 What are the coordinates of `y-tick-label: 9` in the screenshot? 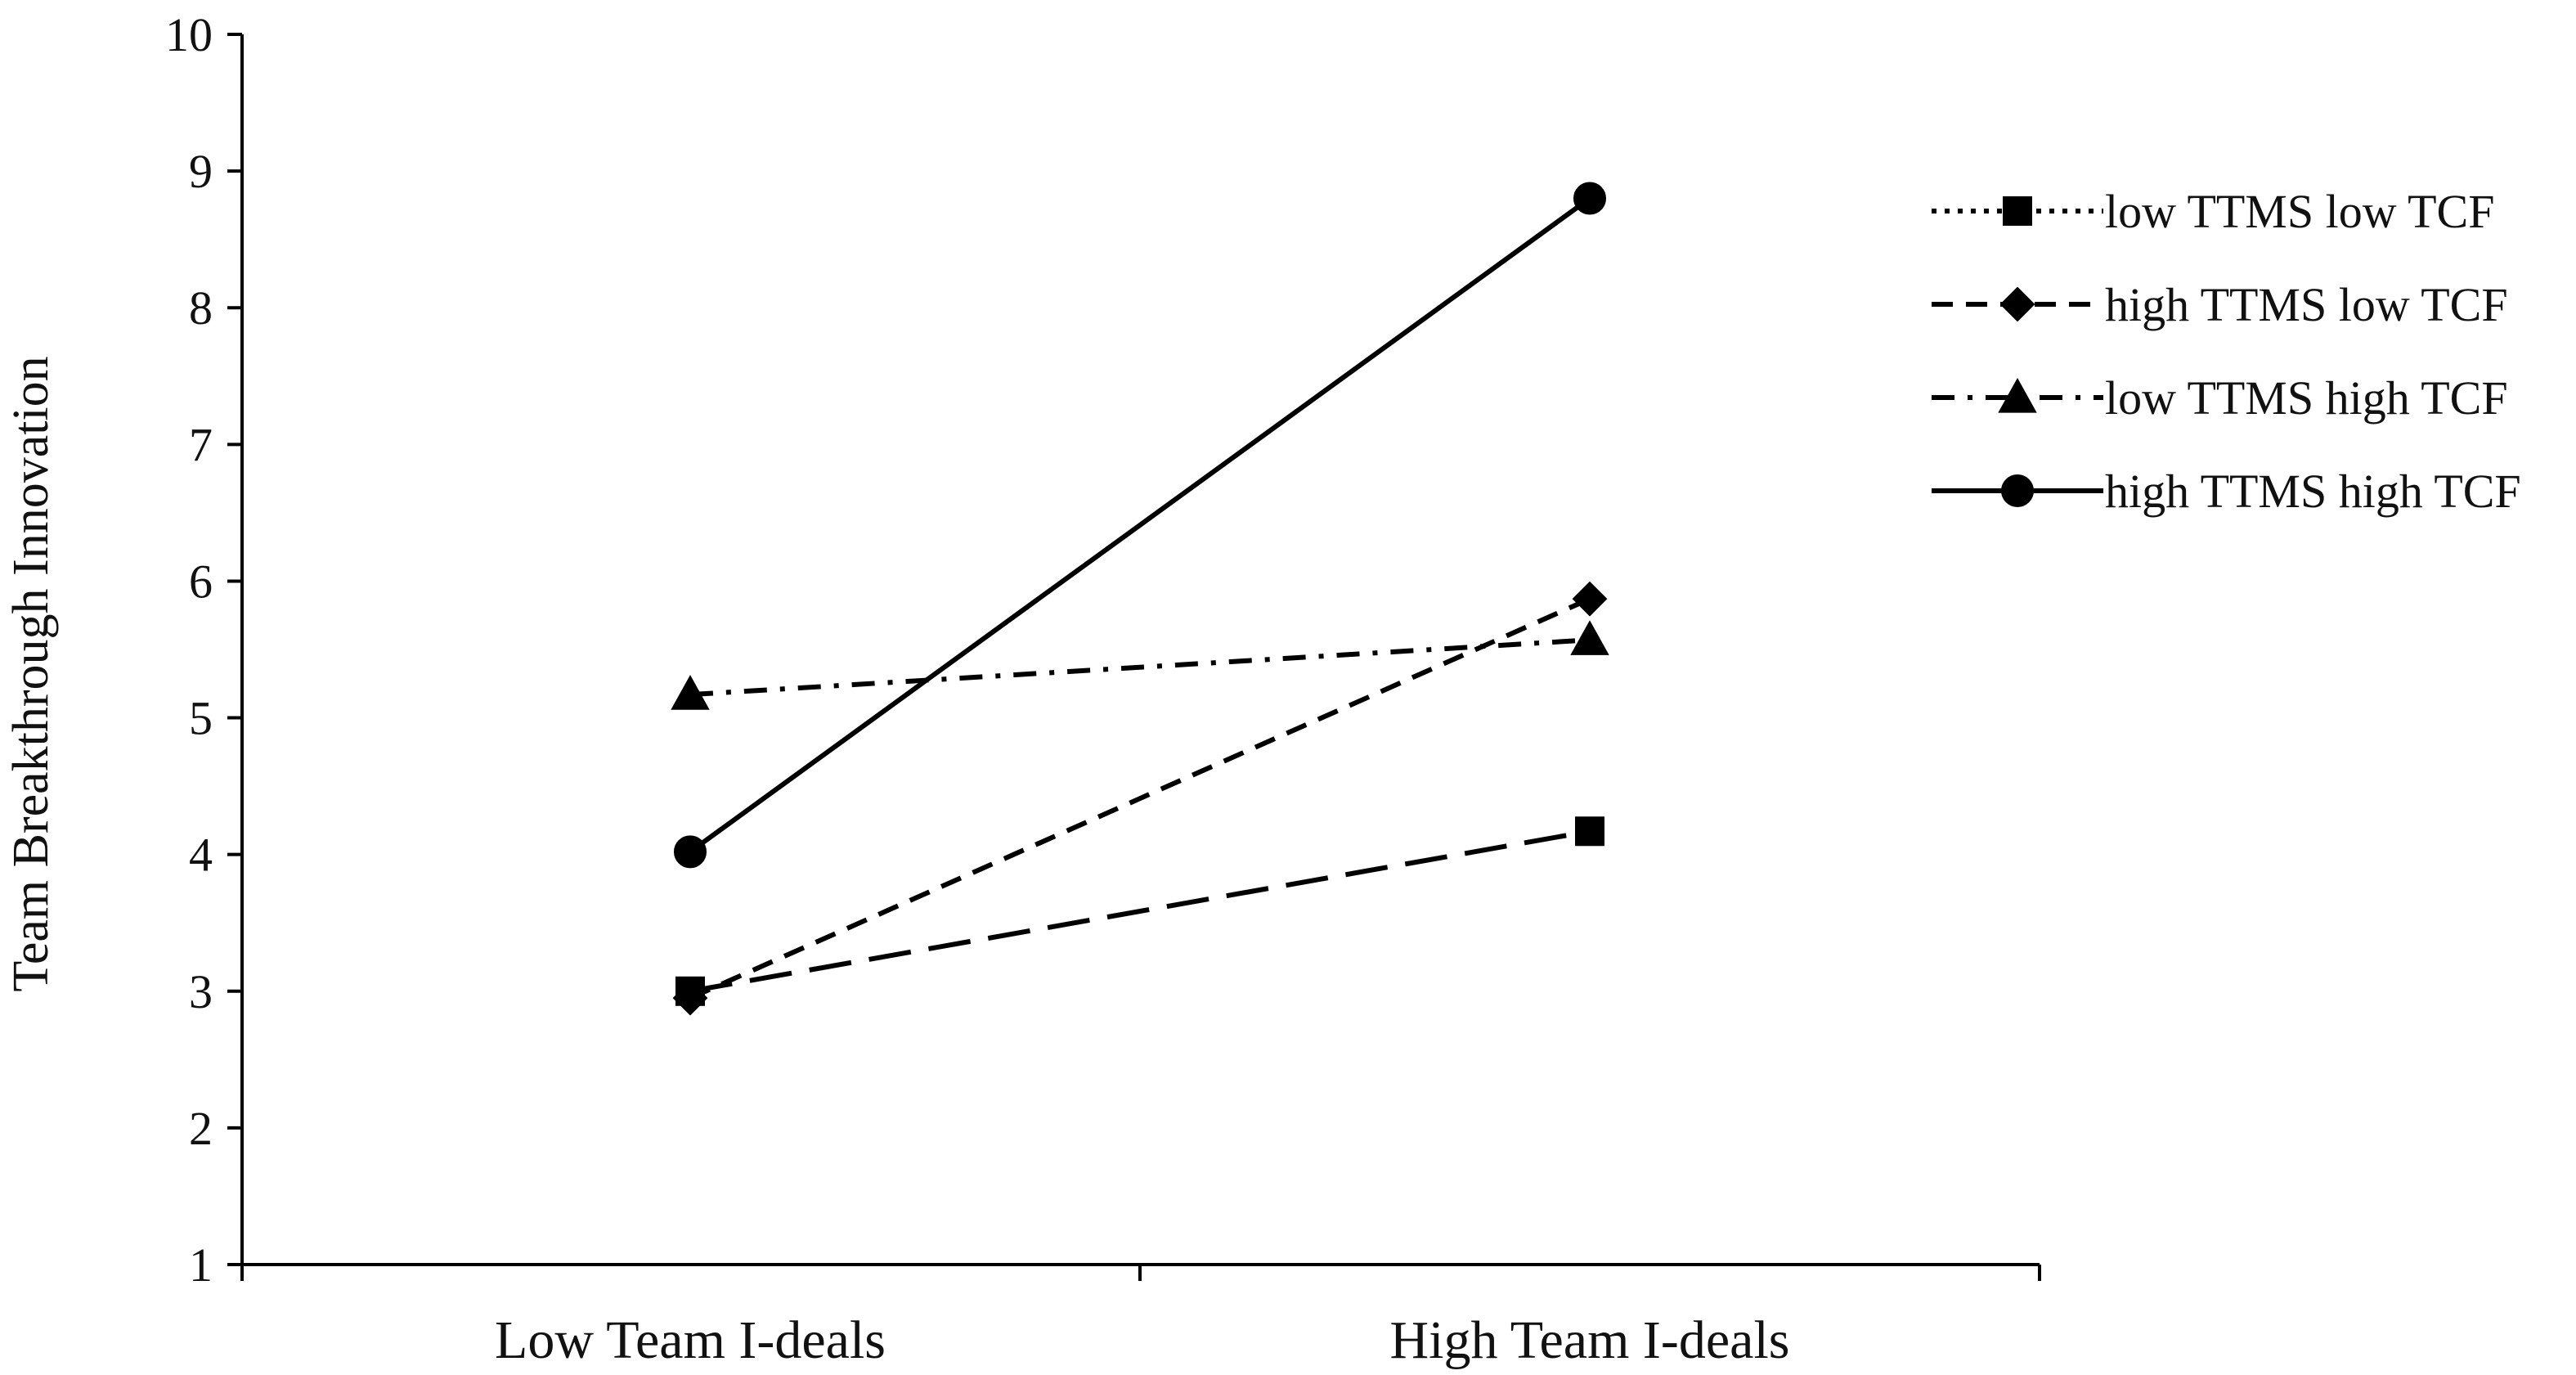 It's located at (201, 171).